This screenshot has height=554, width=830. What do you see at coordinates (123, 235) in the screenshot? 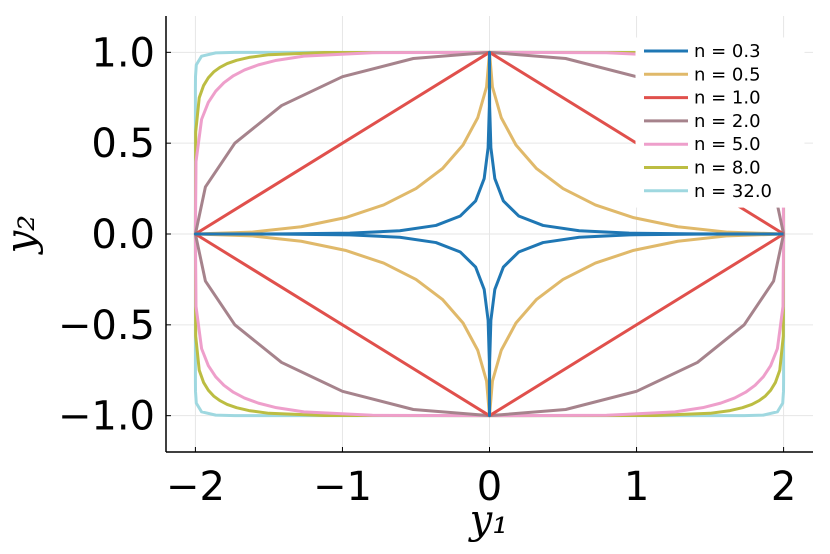
I see `y-tick-label: 0.0` at bounding box center [123, 235].